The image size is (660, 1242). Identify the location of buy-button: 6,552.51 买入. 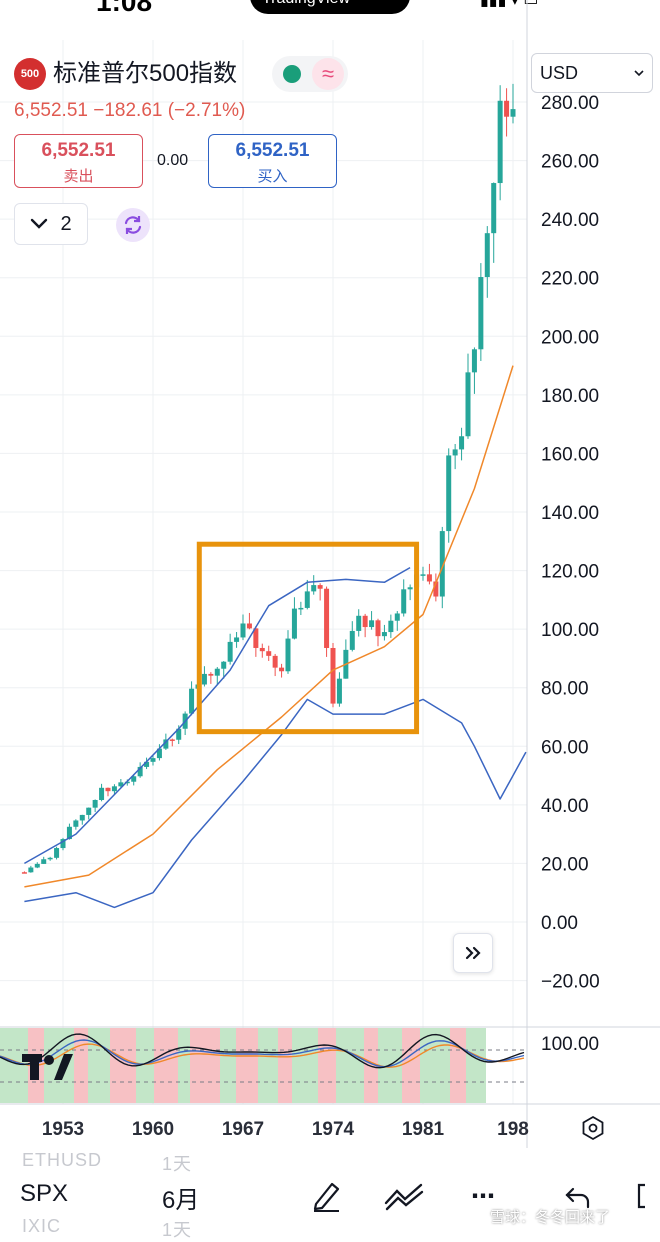
(272, 161).